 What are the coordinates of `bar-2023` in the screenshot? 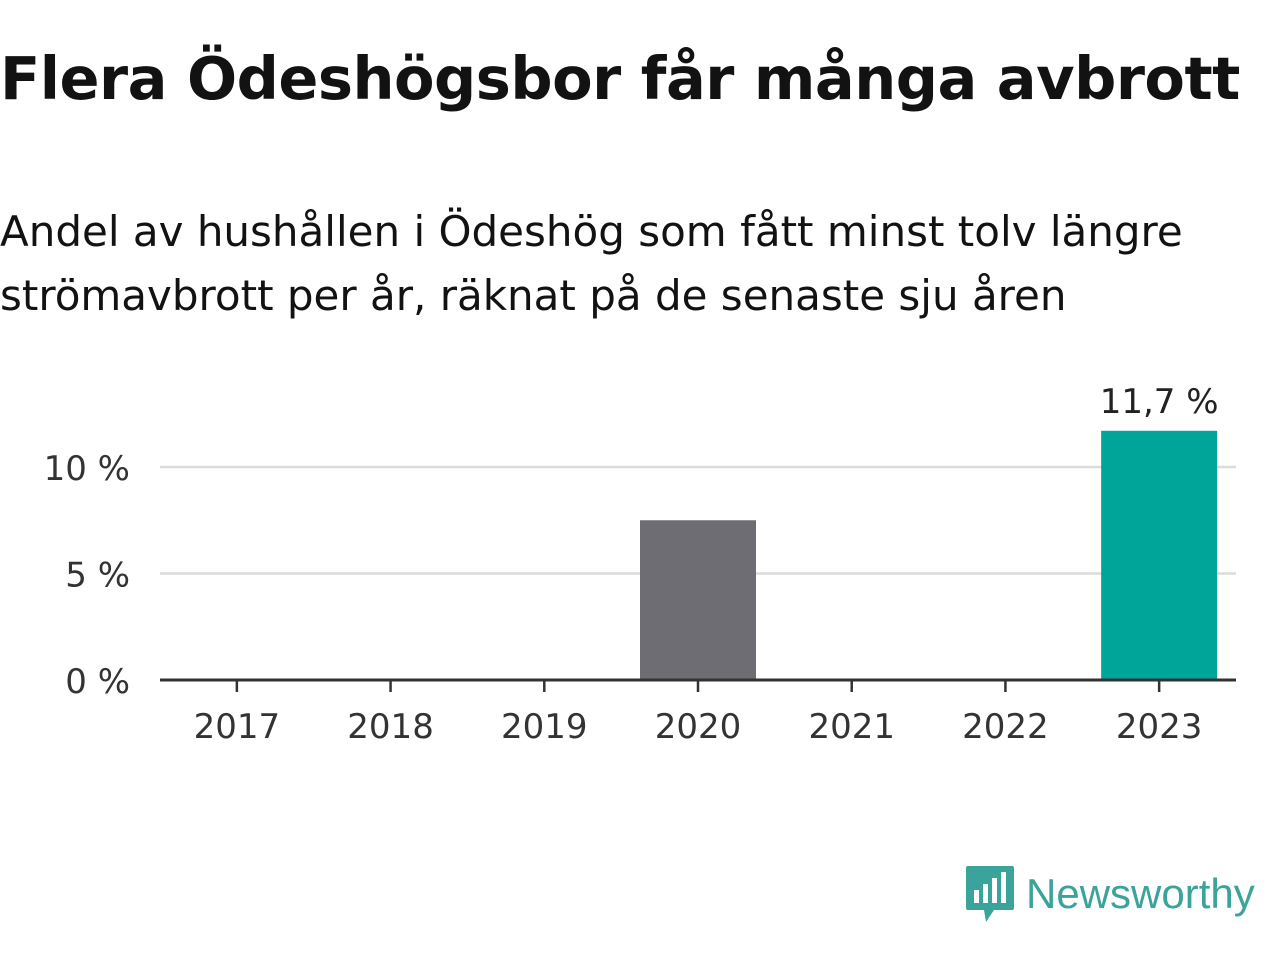 It's located at (1159, 555).